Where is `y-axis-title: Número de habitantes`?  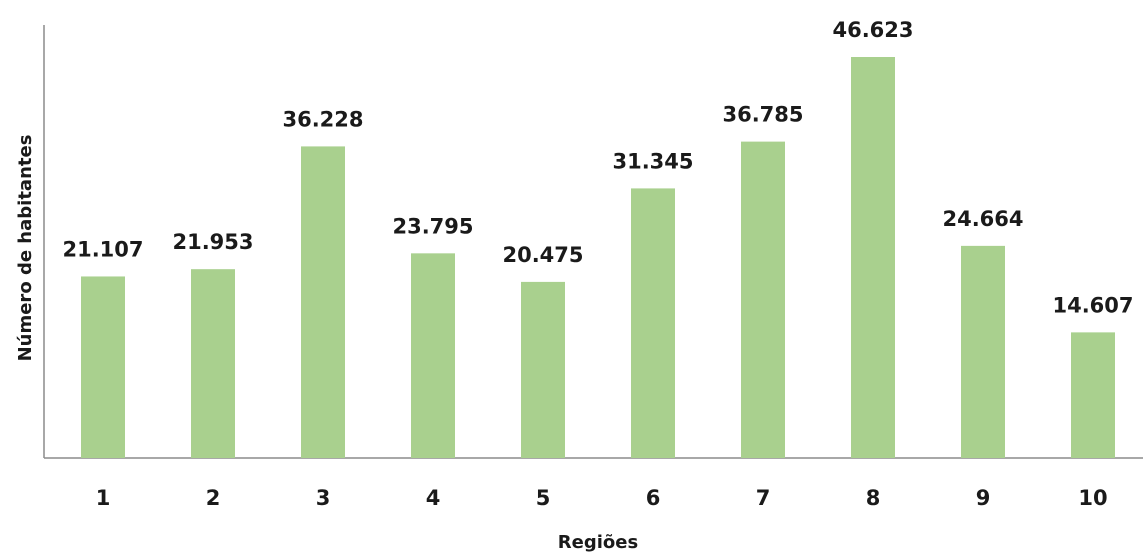 y-axis-title: Número de habitantes is located at coordinates (25, 248).